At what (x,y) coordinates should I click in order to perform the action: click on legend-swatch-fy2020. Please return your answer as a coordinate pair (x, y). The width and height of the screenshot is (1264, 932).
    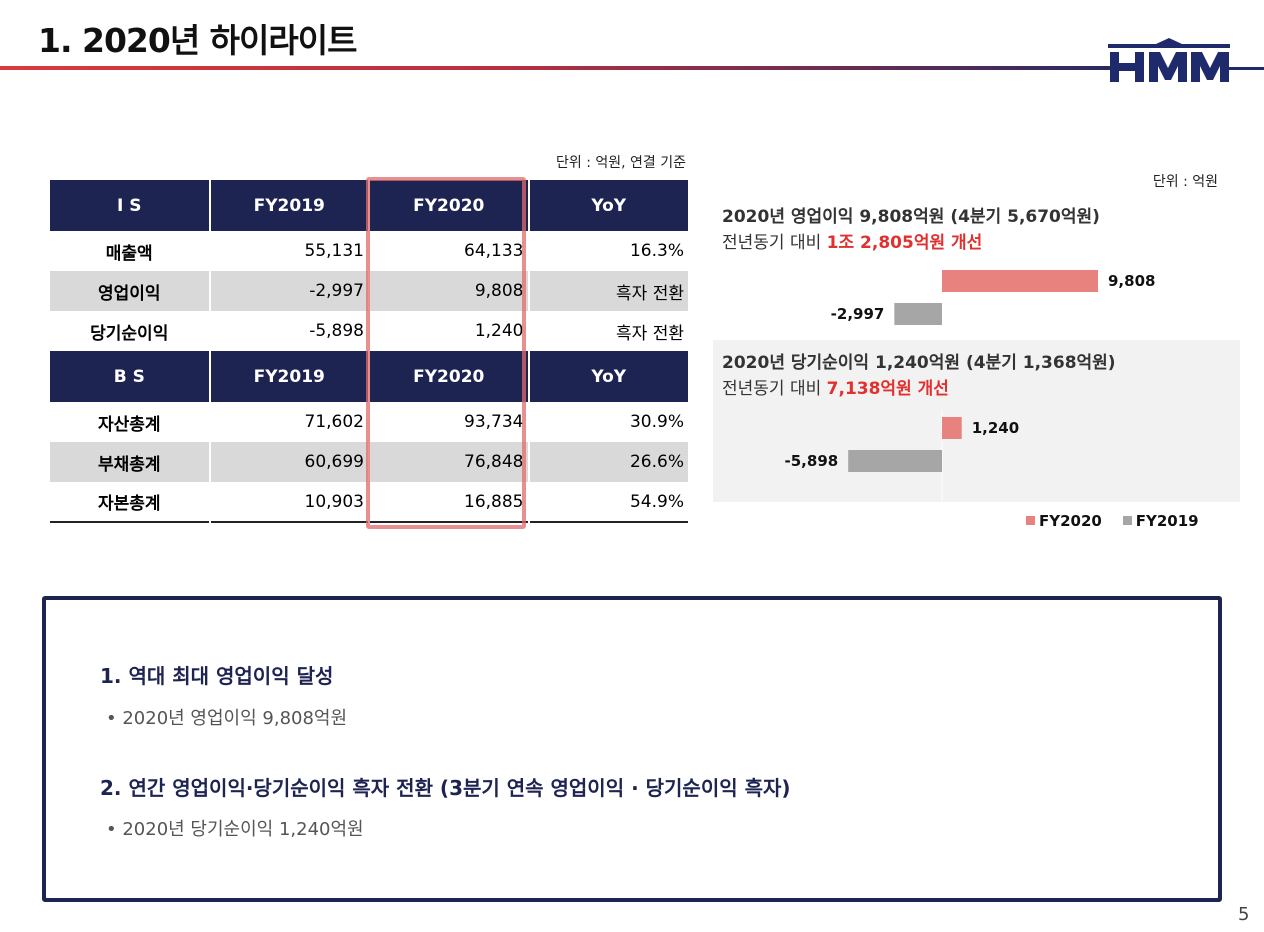
    Looking at the image, I should click on (1030, 520).